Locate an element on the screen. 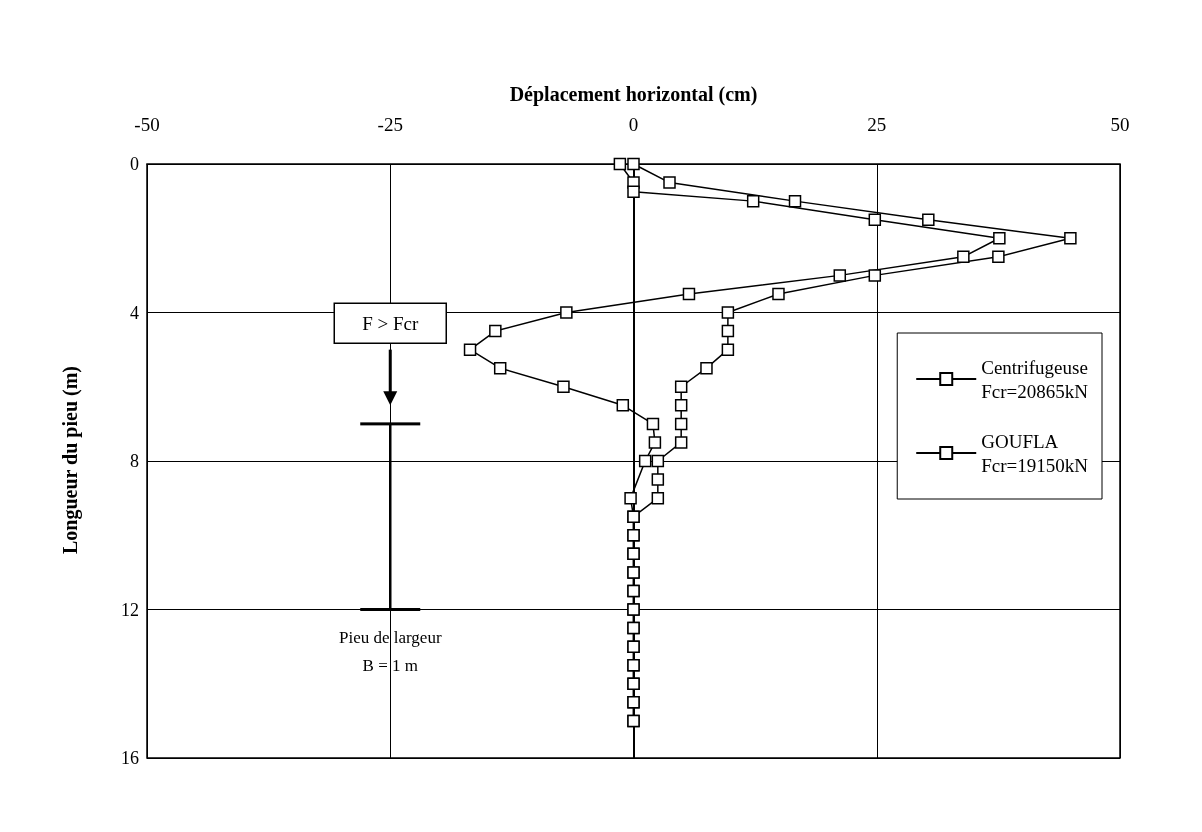 The image size is (1202, 832). x-tick-label: 0 is located at coordinates (633, 124).